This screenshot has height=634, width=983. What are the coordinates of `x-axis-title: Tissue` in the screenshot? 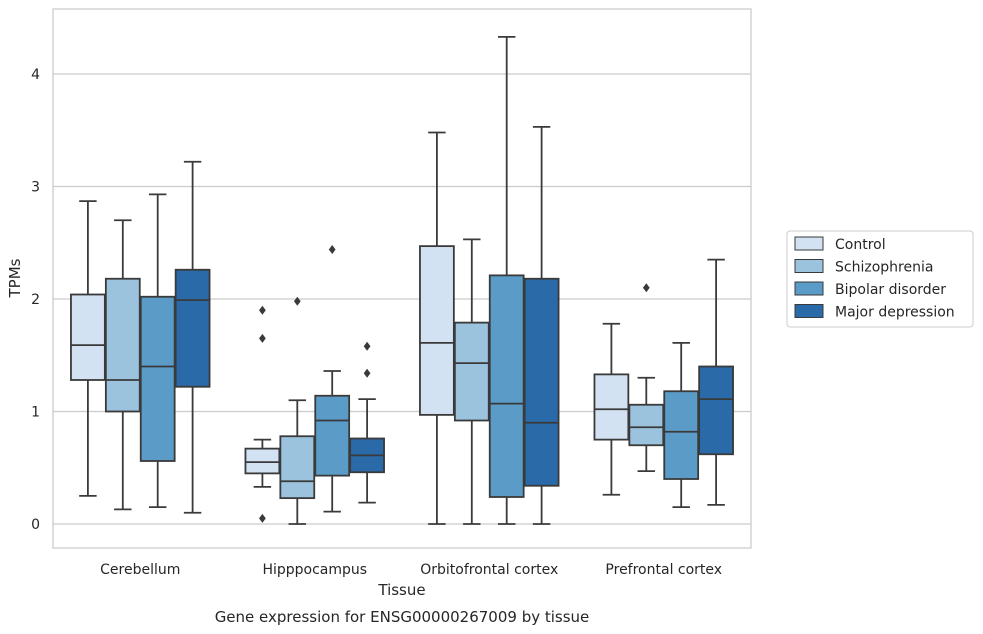 It's located at (401, 590).